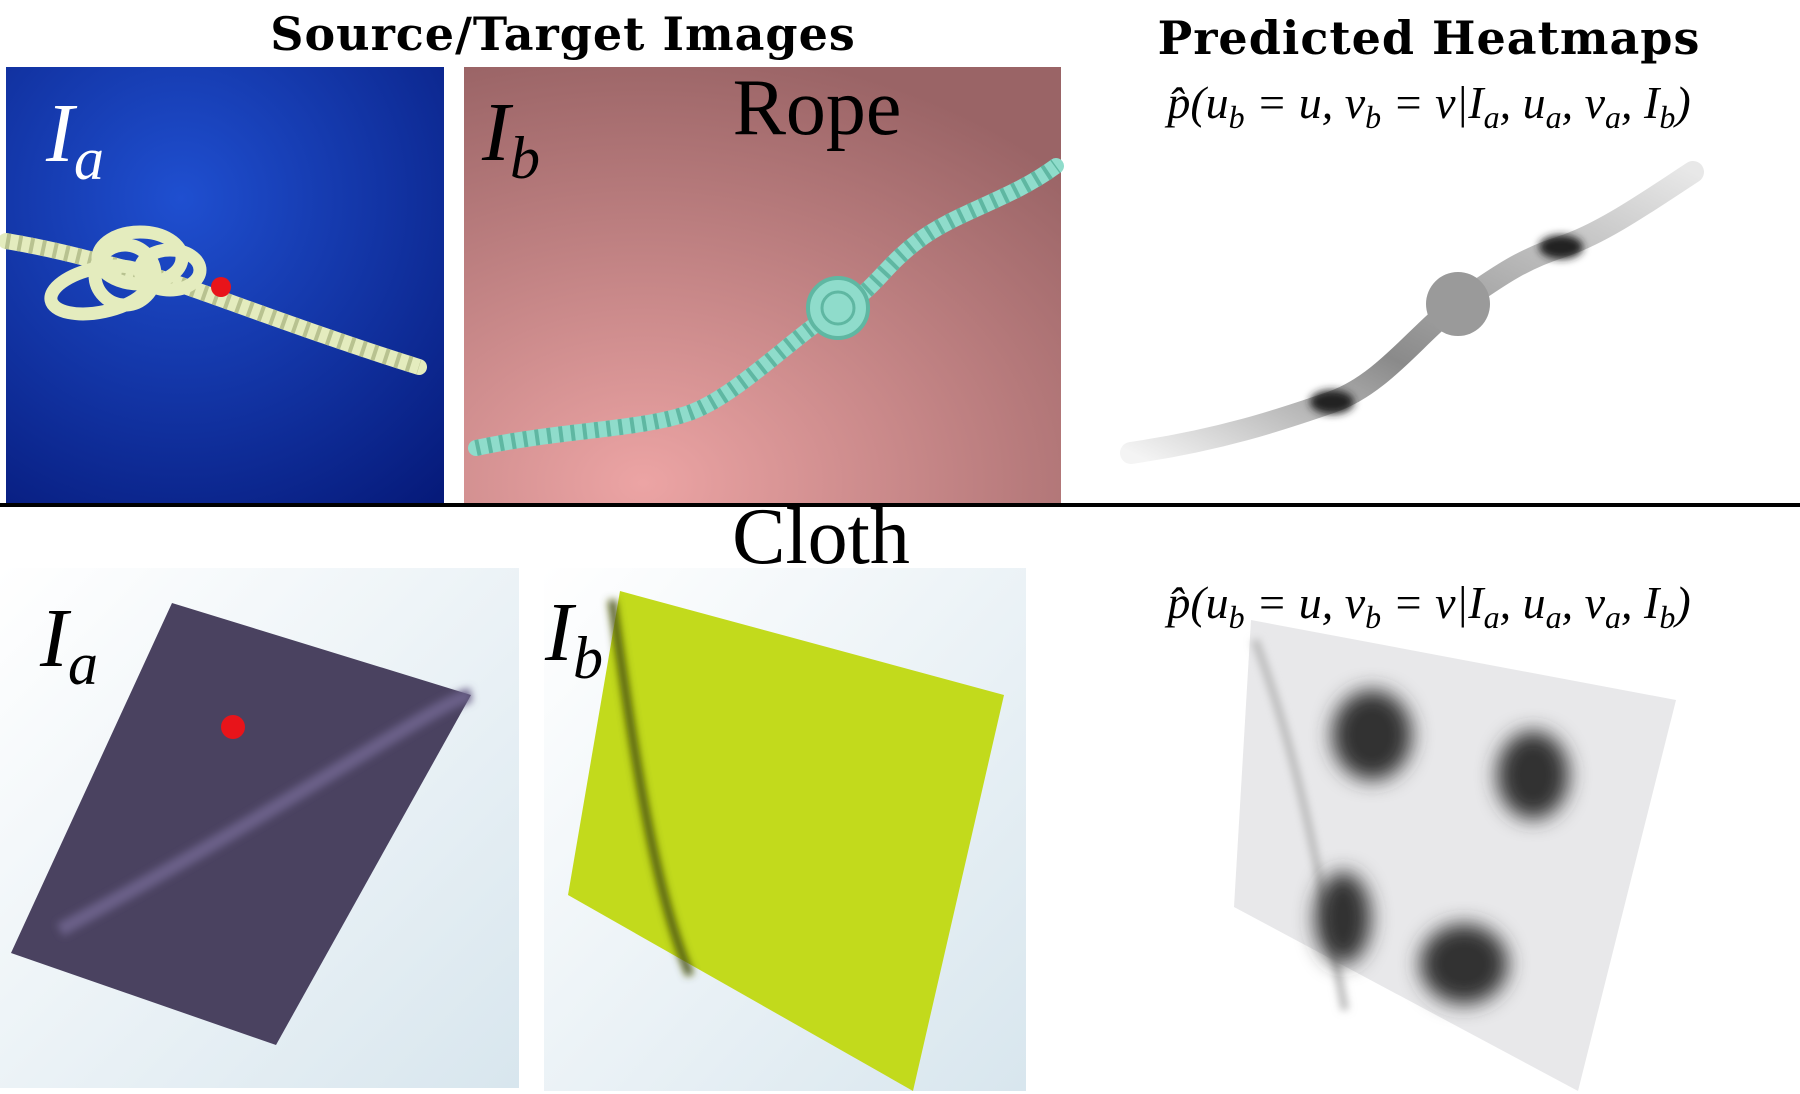  Describe the element at coordinates (817, 108) in the screenshot. I see `row-label: Rope` at that location.